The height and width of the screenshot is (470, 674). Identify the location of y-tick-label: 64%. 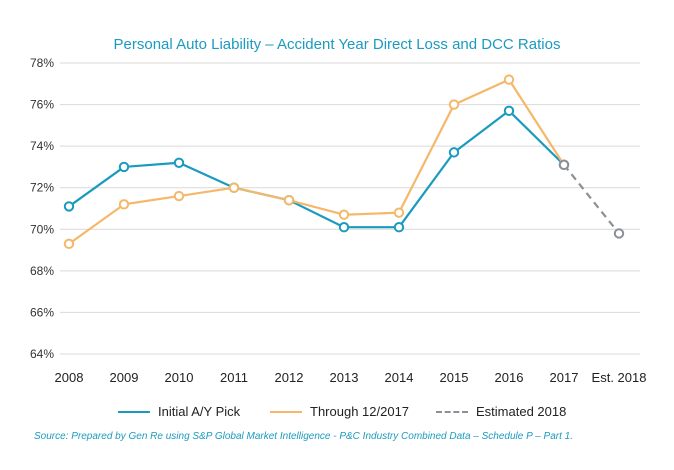
(42, 354).